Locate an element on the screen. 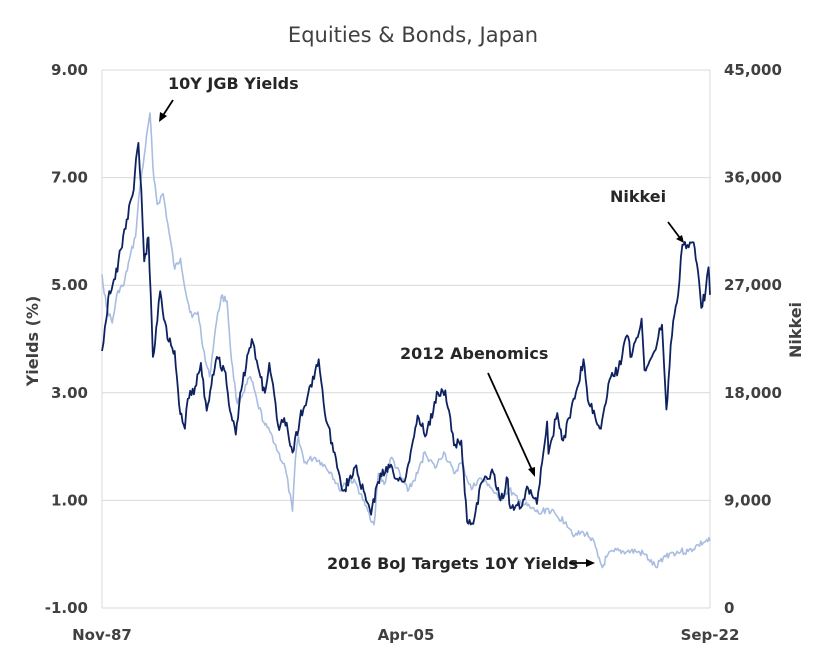  annotation-jgb: 10Y JGB Yields is located at coordinates (233, 83).